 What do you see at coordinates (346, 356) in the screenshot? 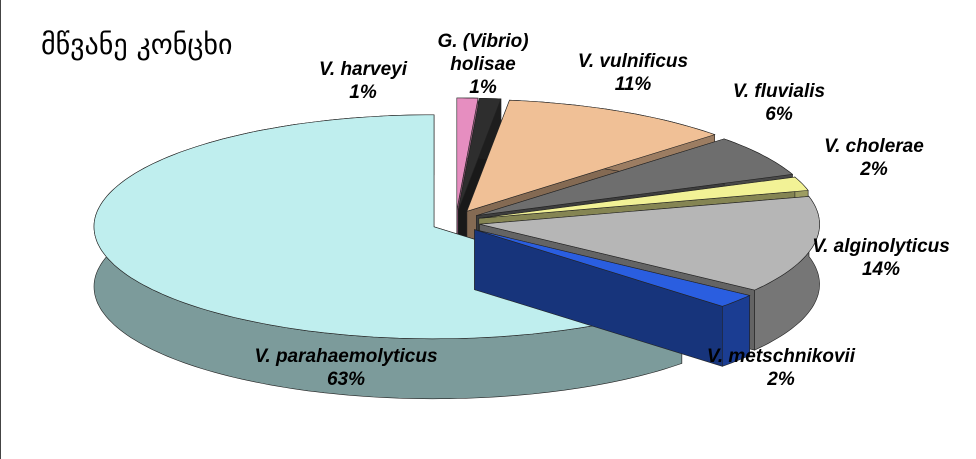
I see `category-label: V. parahaemolyticus` at bounding box center [346, 356].